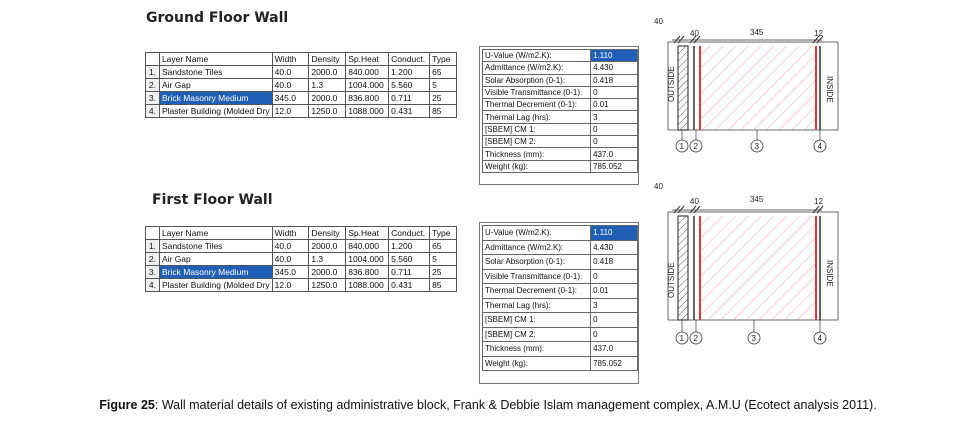  What do you see at coordinates (152, 233) in the screenshot?
I see `corner-cell` at bounding box center [152, 233].